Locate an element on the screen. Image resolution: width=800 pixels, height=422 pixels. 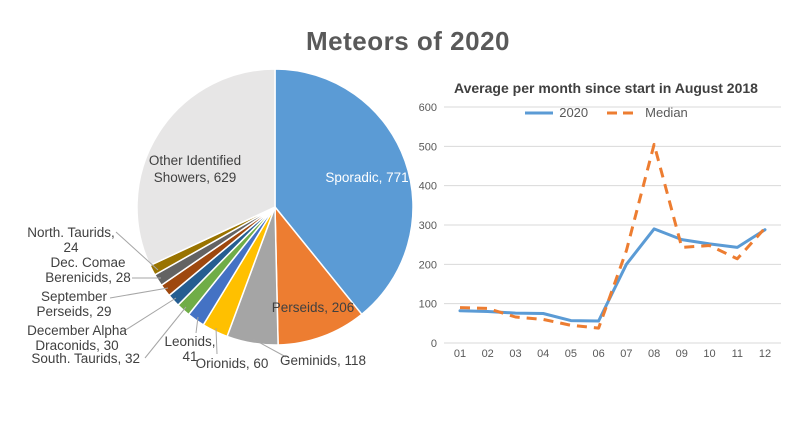
pie-label-geminids: Geminids, 118 is located at coordinates (323, 360).